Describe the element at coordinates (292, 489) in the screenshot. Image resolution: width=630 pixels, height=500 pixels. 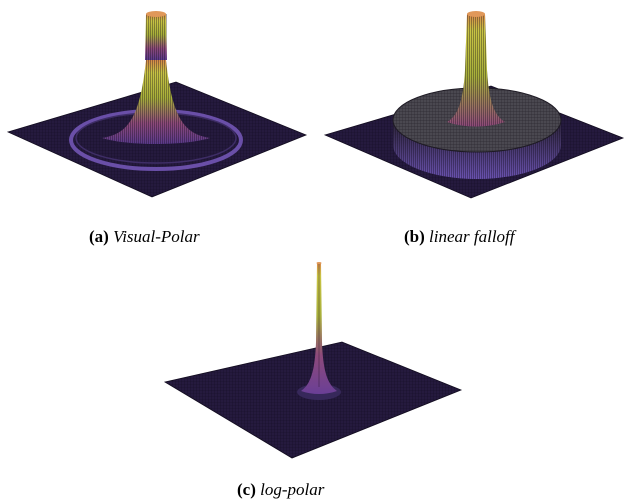
I see `caption-c-title: log-polar` at that location.